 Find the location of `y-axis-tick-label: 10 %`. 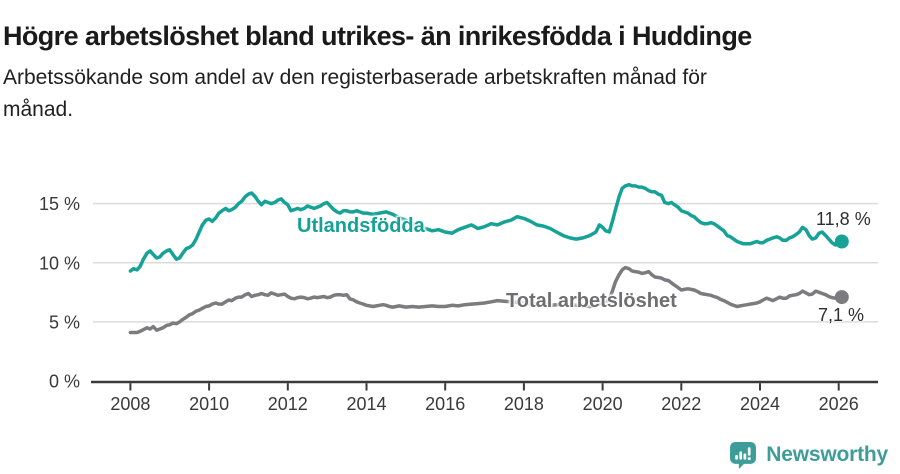

y-axis-tick-label: 10 % is located at coordinates (59, 263).